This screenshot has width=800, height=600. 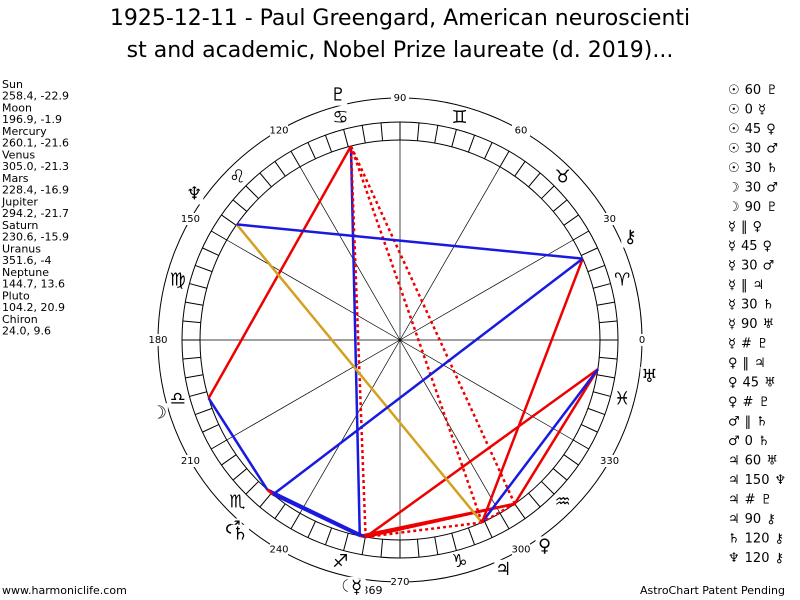 What do you see at coordinates (16, 296) in the screenshot?
I see `planet-name: Pluto` at bounding box center [16, 296].